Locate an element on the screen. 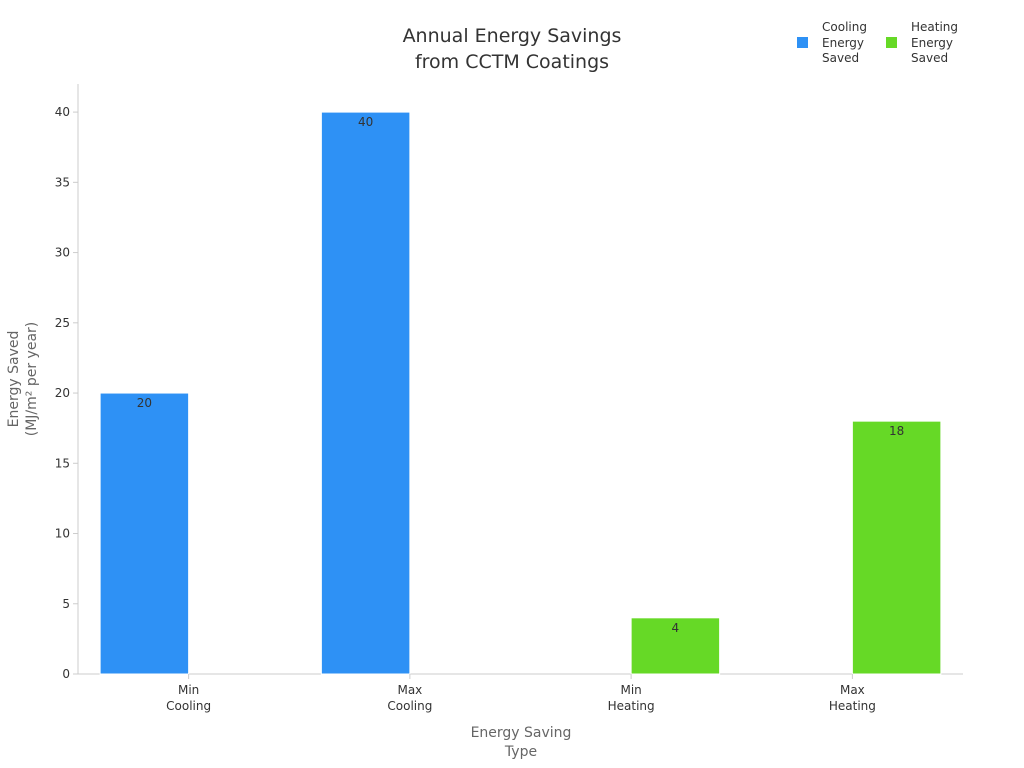 The image size is (1024, 768). bar-value-label: 4 is located at coordinates (676, 628).